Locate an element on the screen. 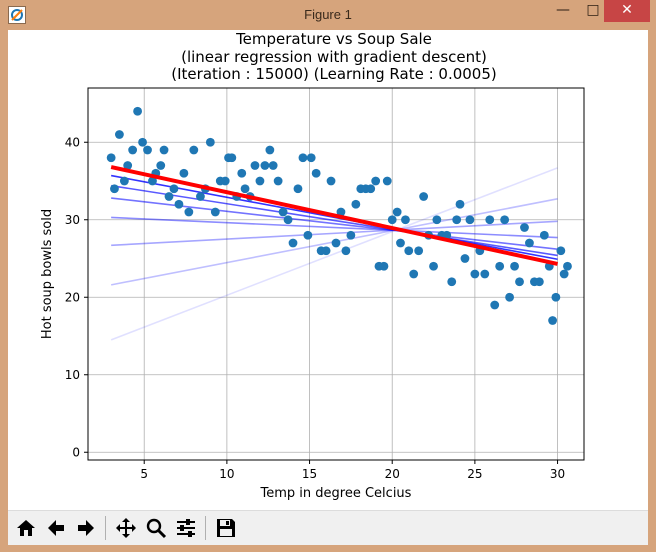 The height and width of the screenshot is (552, 656). pan-button is located at coordinates (126, 528).